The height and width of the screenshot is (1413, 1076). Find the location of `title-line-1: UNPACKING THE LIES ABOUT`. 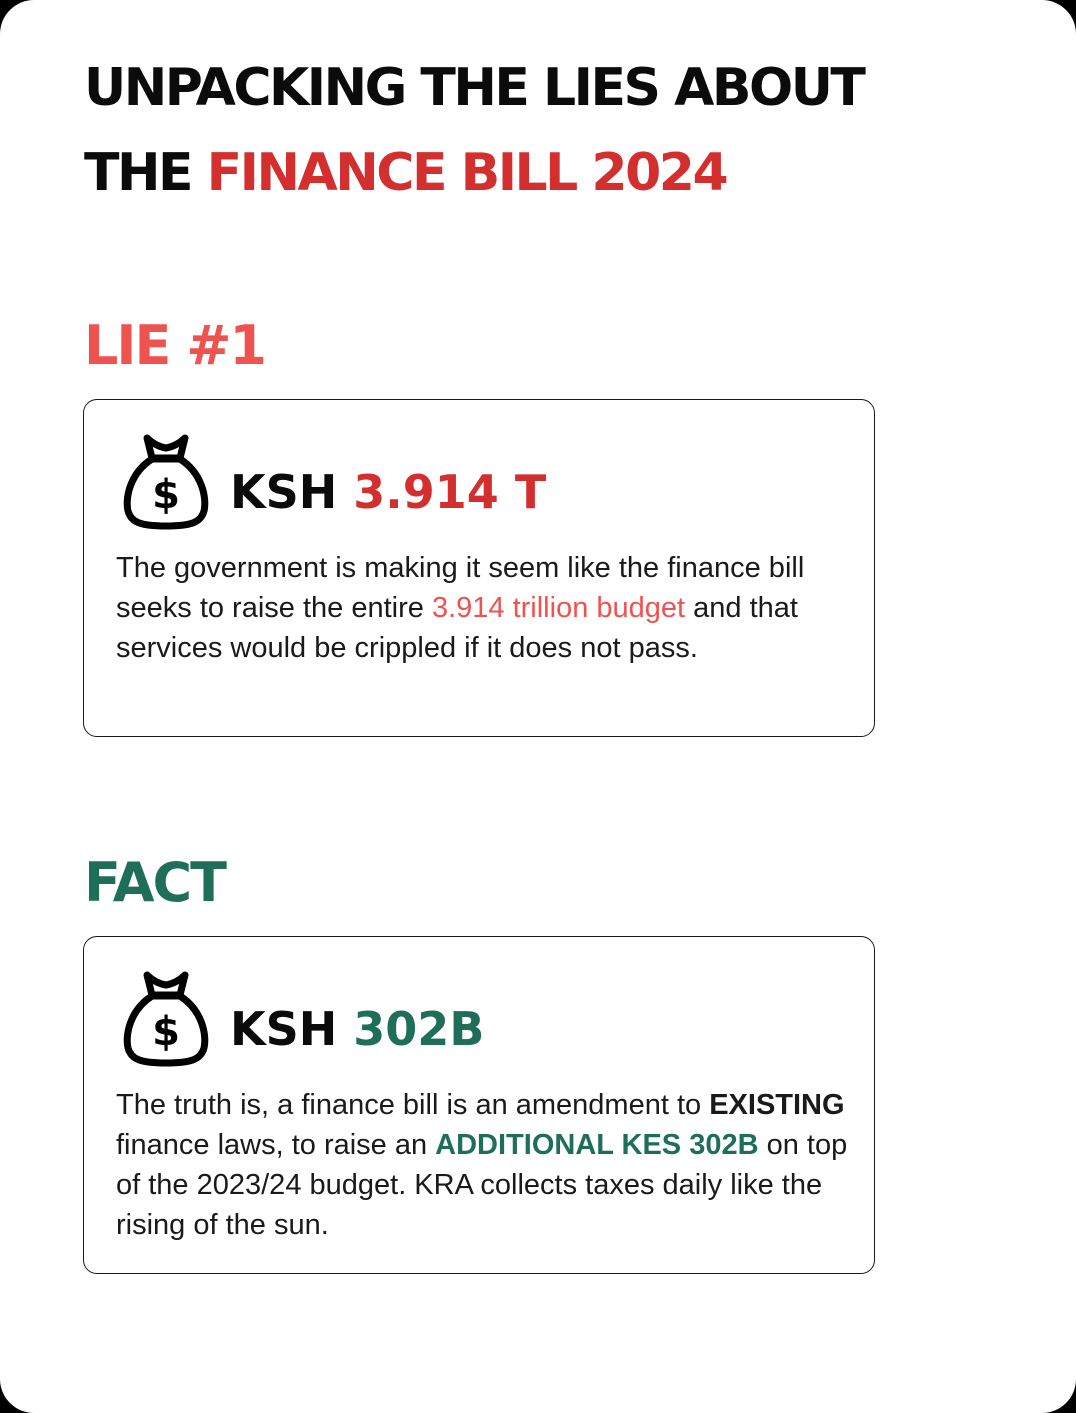

title-line-1: UNPACKING THE LIES ABOUT is located at coordinates (475, 88).